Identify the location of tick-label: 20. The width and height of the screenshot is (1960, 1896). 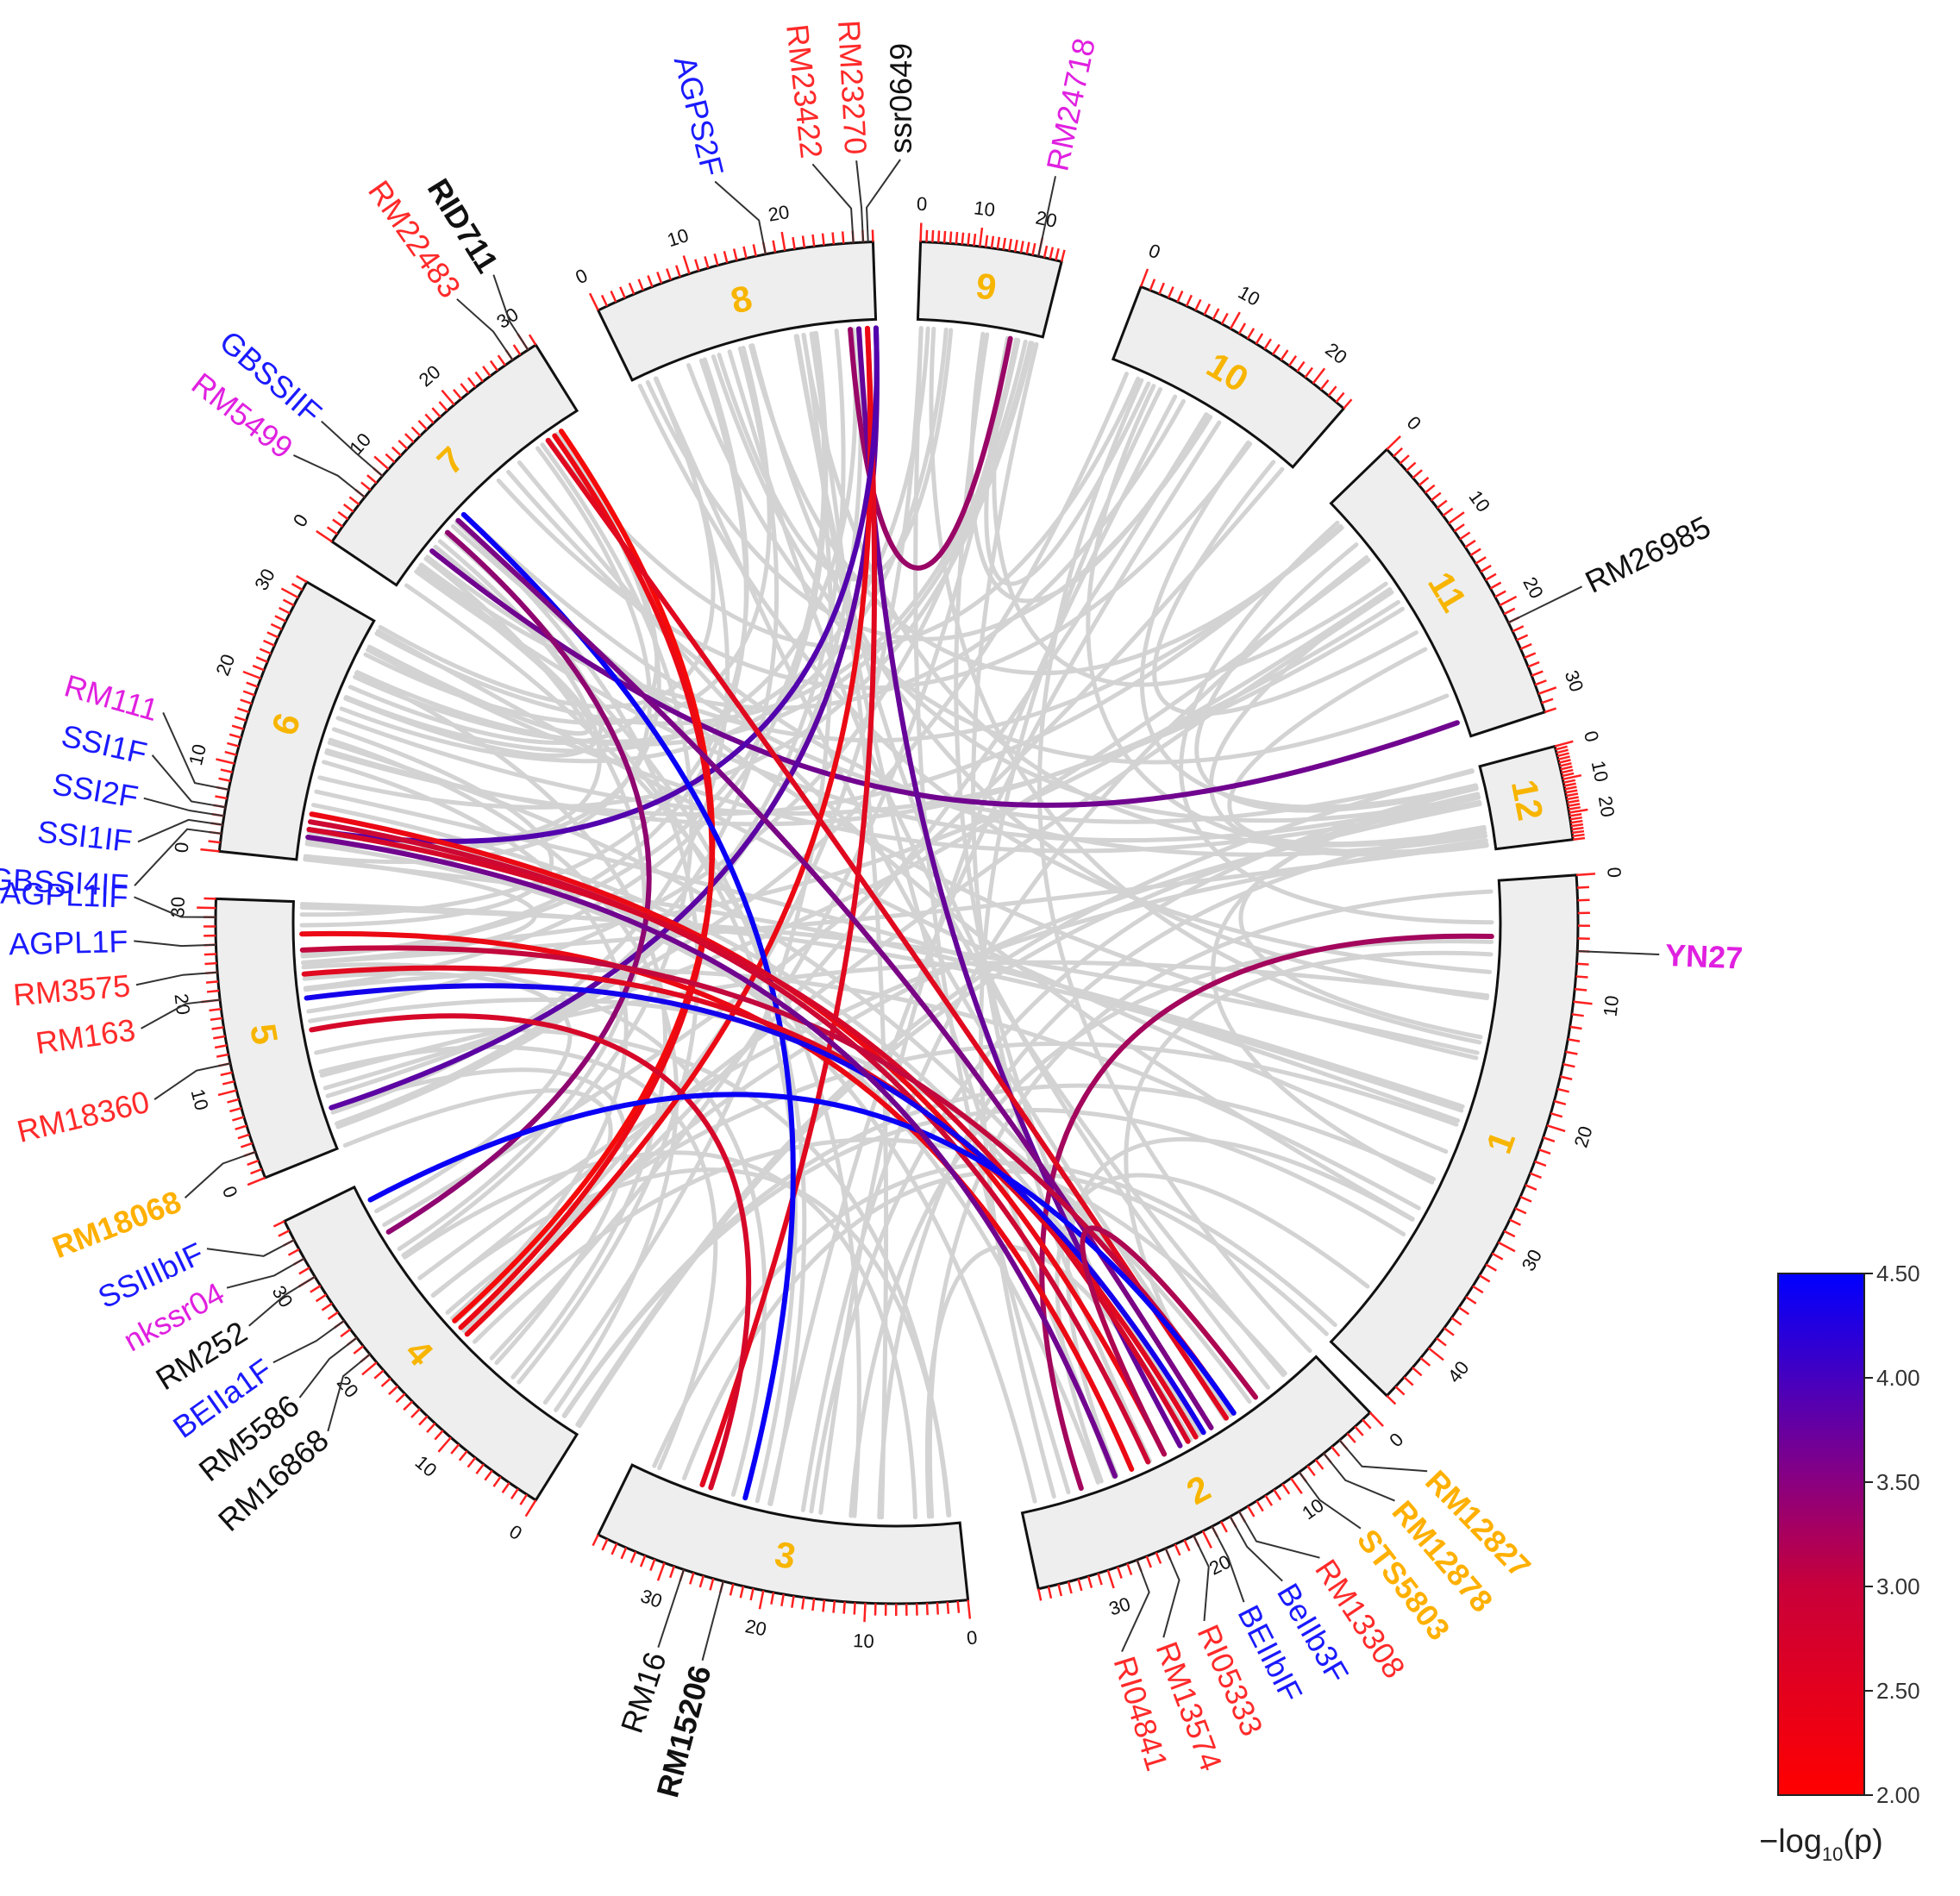
(1336, 353).